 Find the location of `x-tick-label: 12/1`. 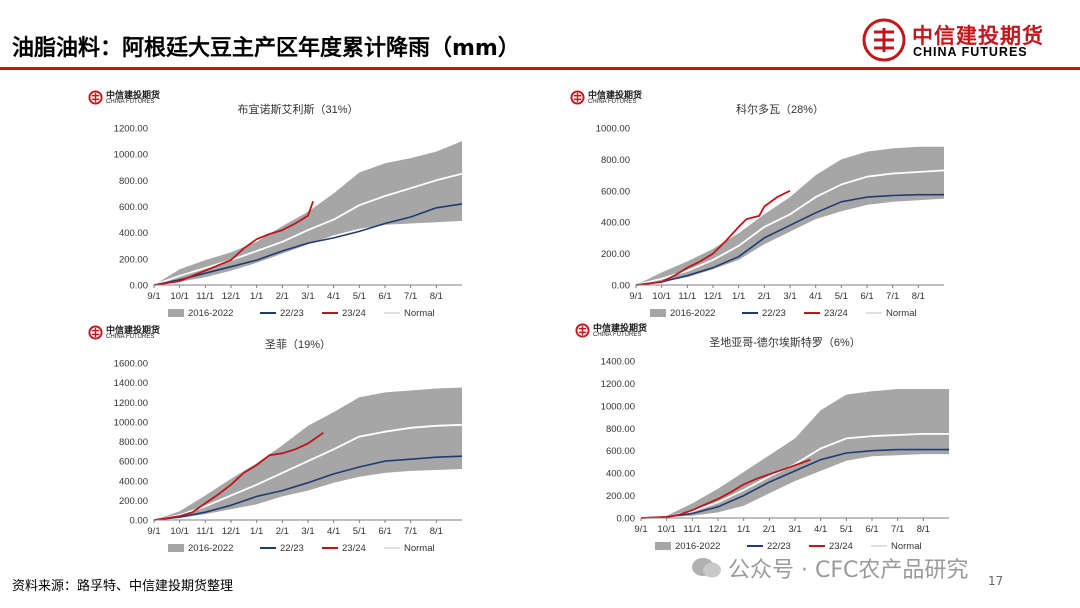

x-tick-label: 12/1 is located at coordinates (718, 529).